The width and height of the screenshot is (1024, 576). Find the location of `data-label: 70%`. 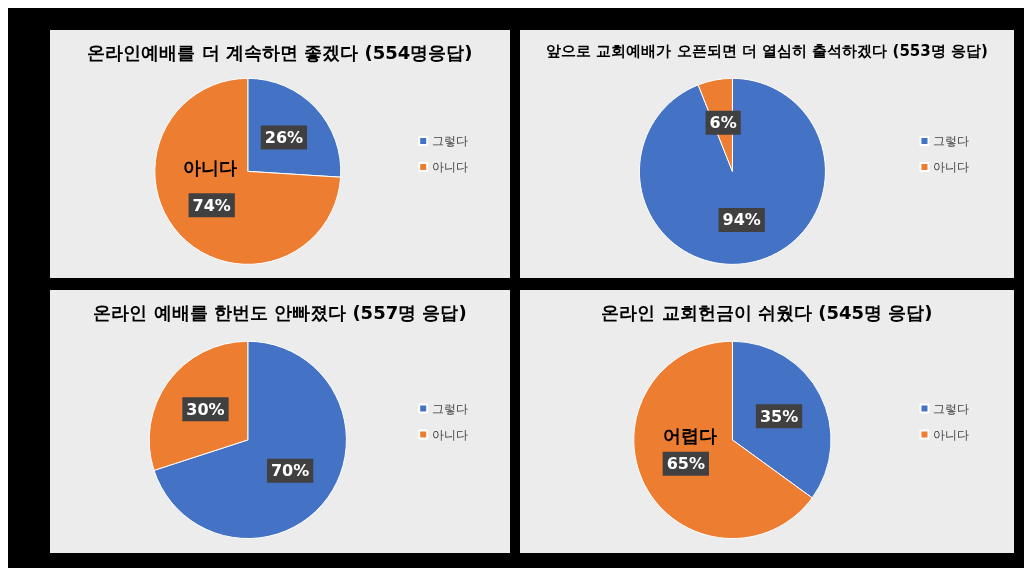

data-label: 70% is located at coordinates (290, 471).